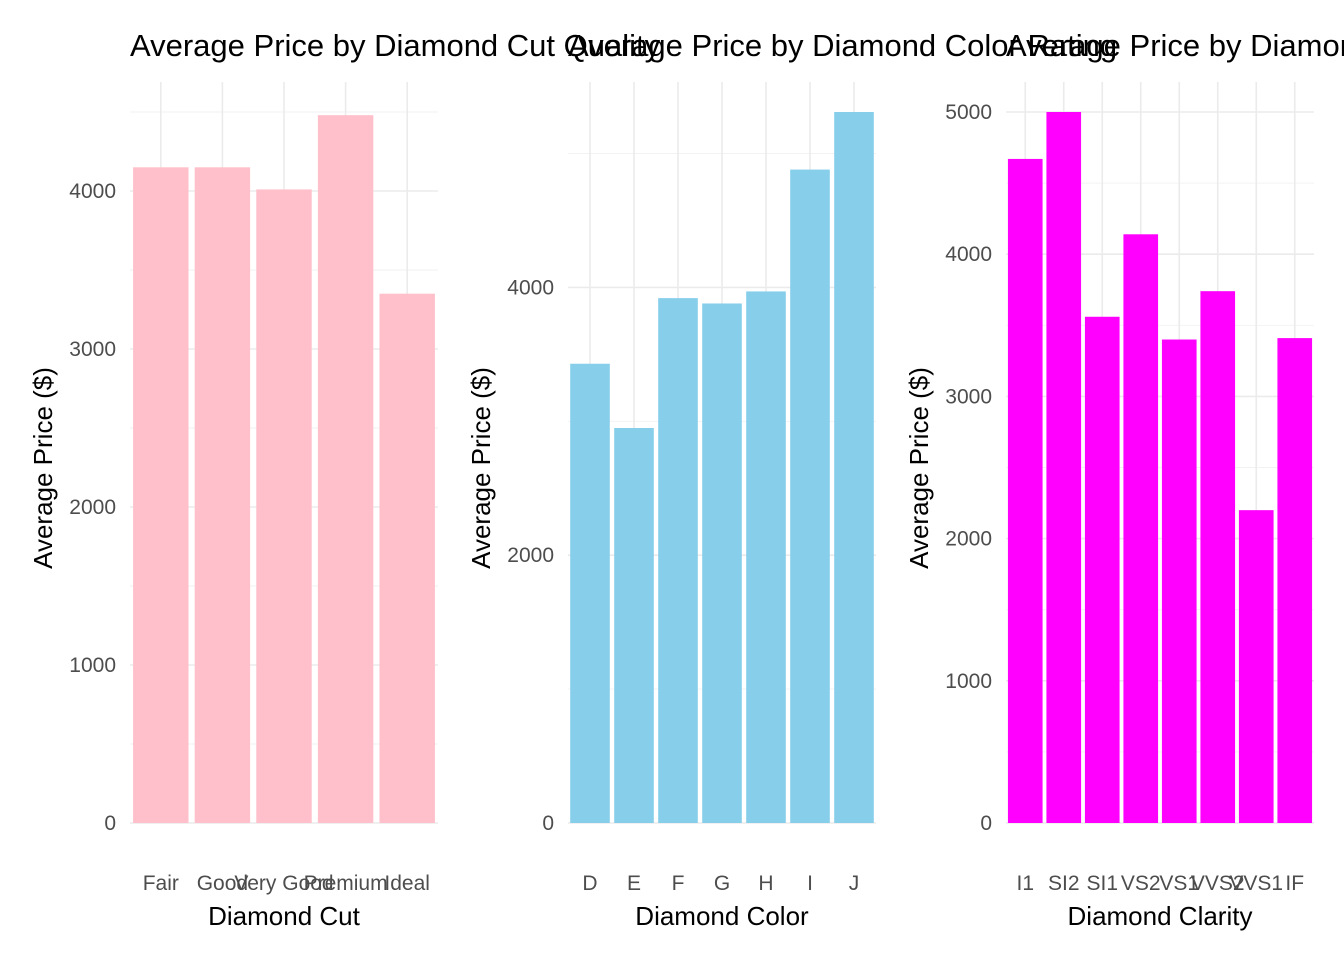 The width and height of the screenshot is (1344, 960). Describe the element at coordinates (1175, 45) in the screenshot. I see `chart-title: Average Price by Diamond Clarity` at that location.